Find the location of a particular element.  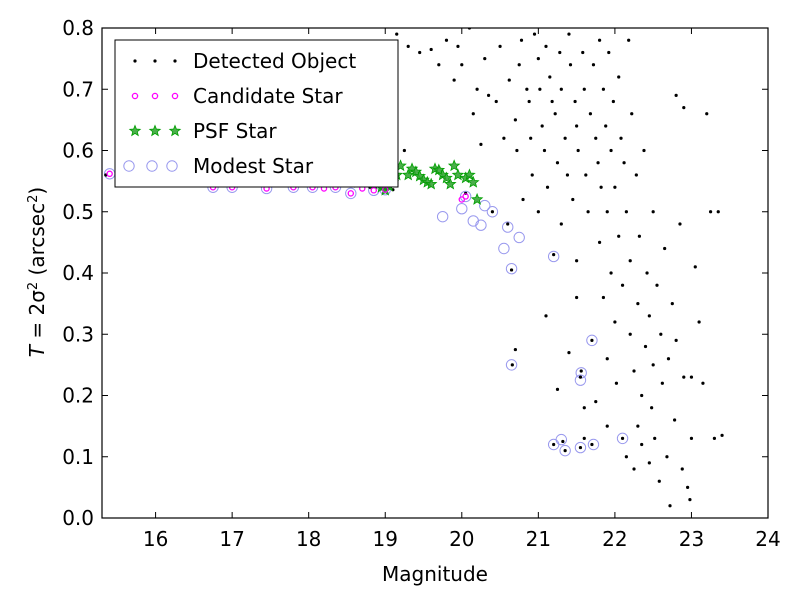

legend-entry: Candidate Star is located at coordinates (237, 96).